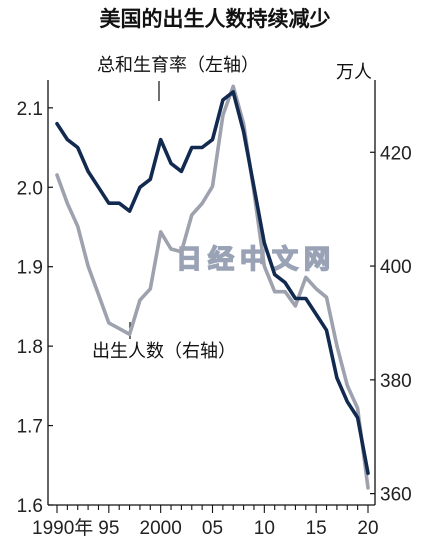 The height and width of the screenshot is (545, 430). What do you see at coordinates (396, 495) in the screenshot?
I see `right-tick-label: 360` at bounding box center [396, 495].